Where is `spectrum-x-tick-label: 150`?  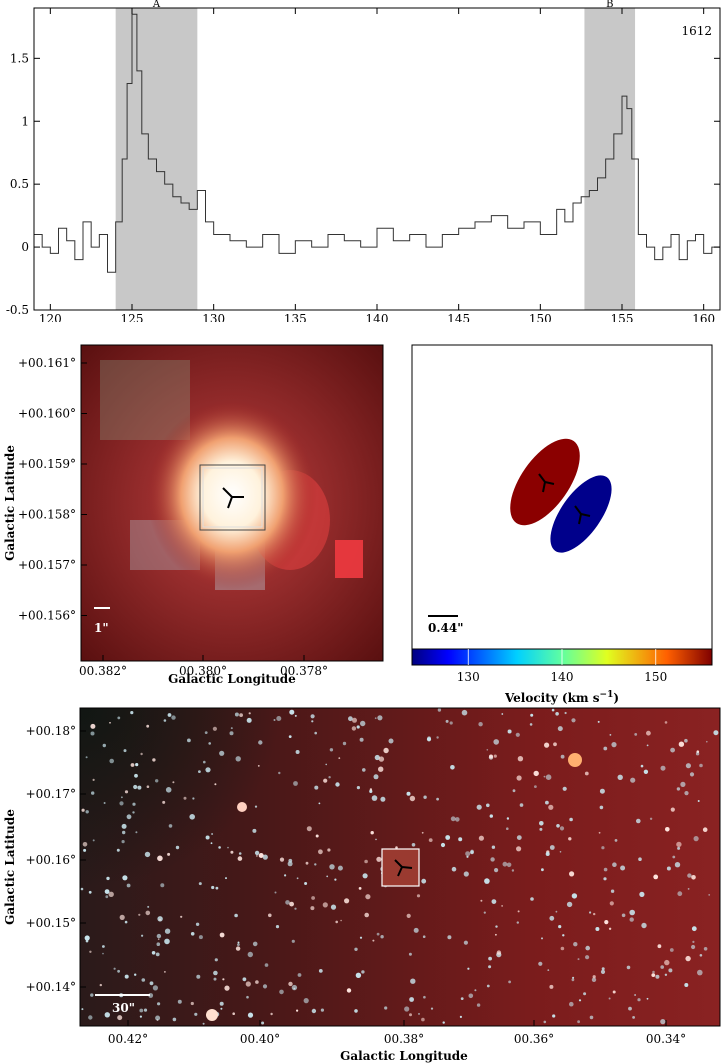
spectrum-x-tick-label: 150 is located at coordinates (540, 317).